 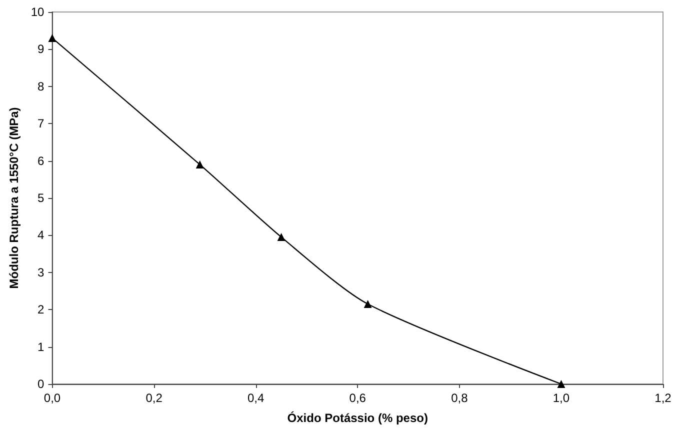 I want to click on x-tick-label: 0,8, so click(x=459, y=398).